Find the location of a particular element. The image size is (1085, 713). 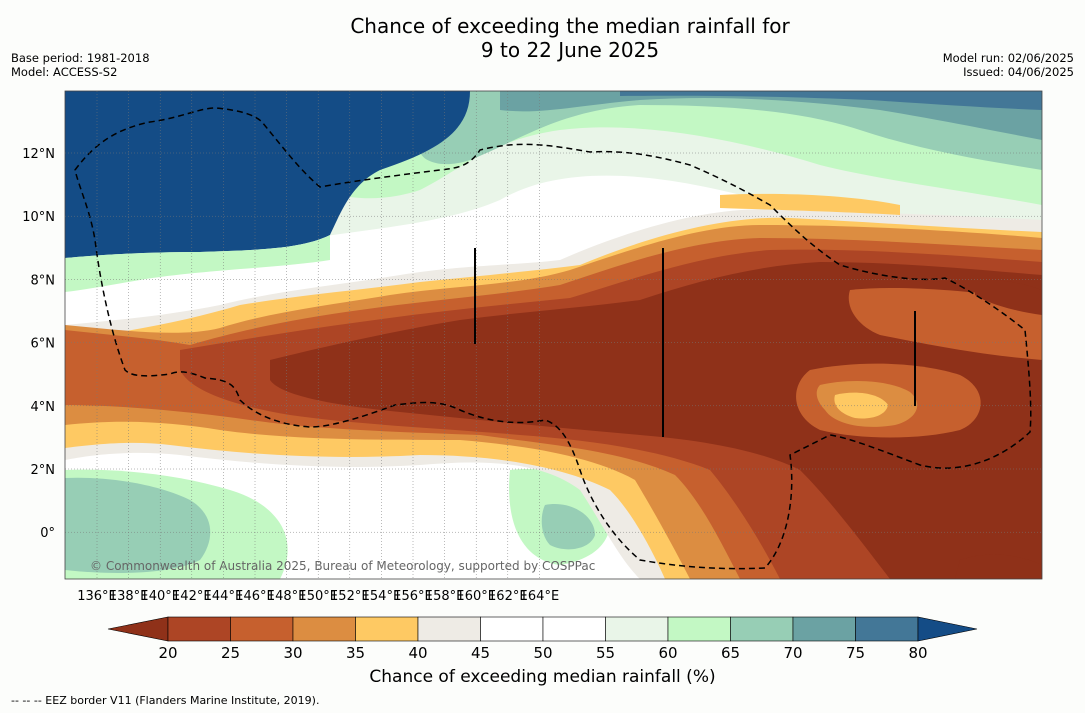

lon-label: 164°E is located at coordinates (540, 596).